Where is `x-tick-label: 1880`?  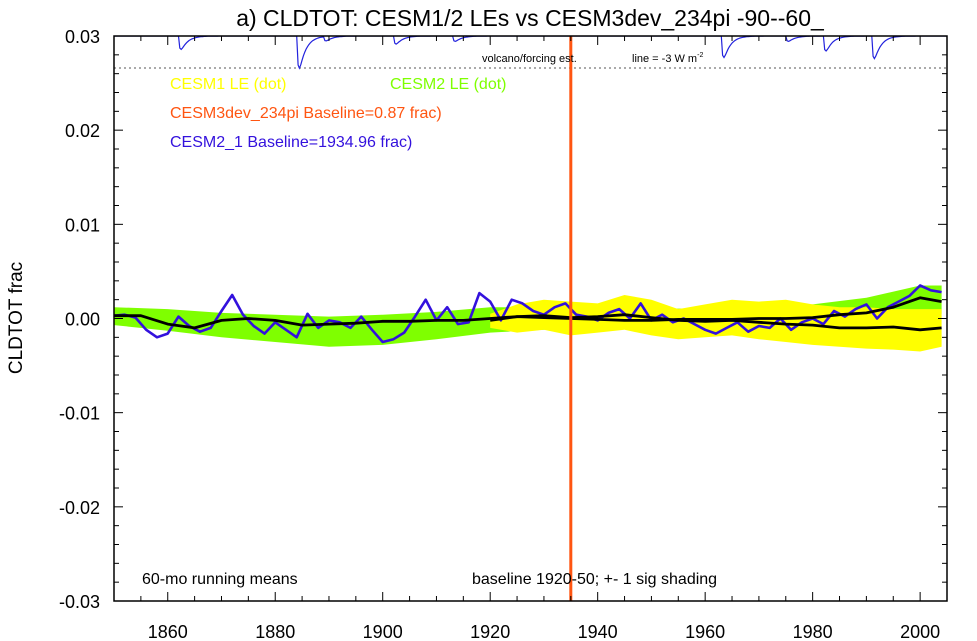
x-tick-label: 1880 is located at coordinates (275, 631).